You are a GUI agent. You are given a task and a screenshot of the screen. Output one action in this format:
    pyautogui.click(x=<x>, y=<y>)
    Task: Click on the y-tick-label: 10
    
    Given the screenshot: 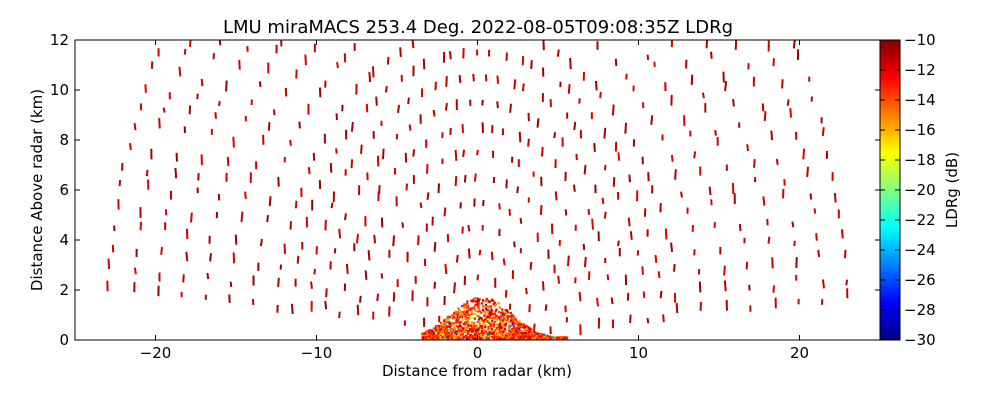 What is the action you would take?
    pyautogui.click(x=59, y=90)
    